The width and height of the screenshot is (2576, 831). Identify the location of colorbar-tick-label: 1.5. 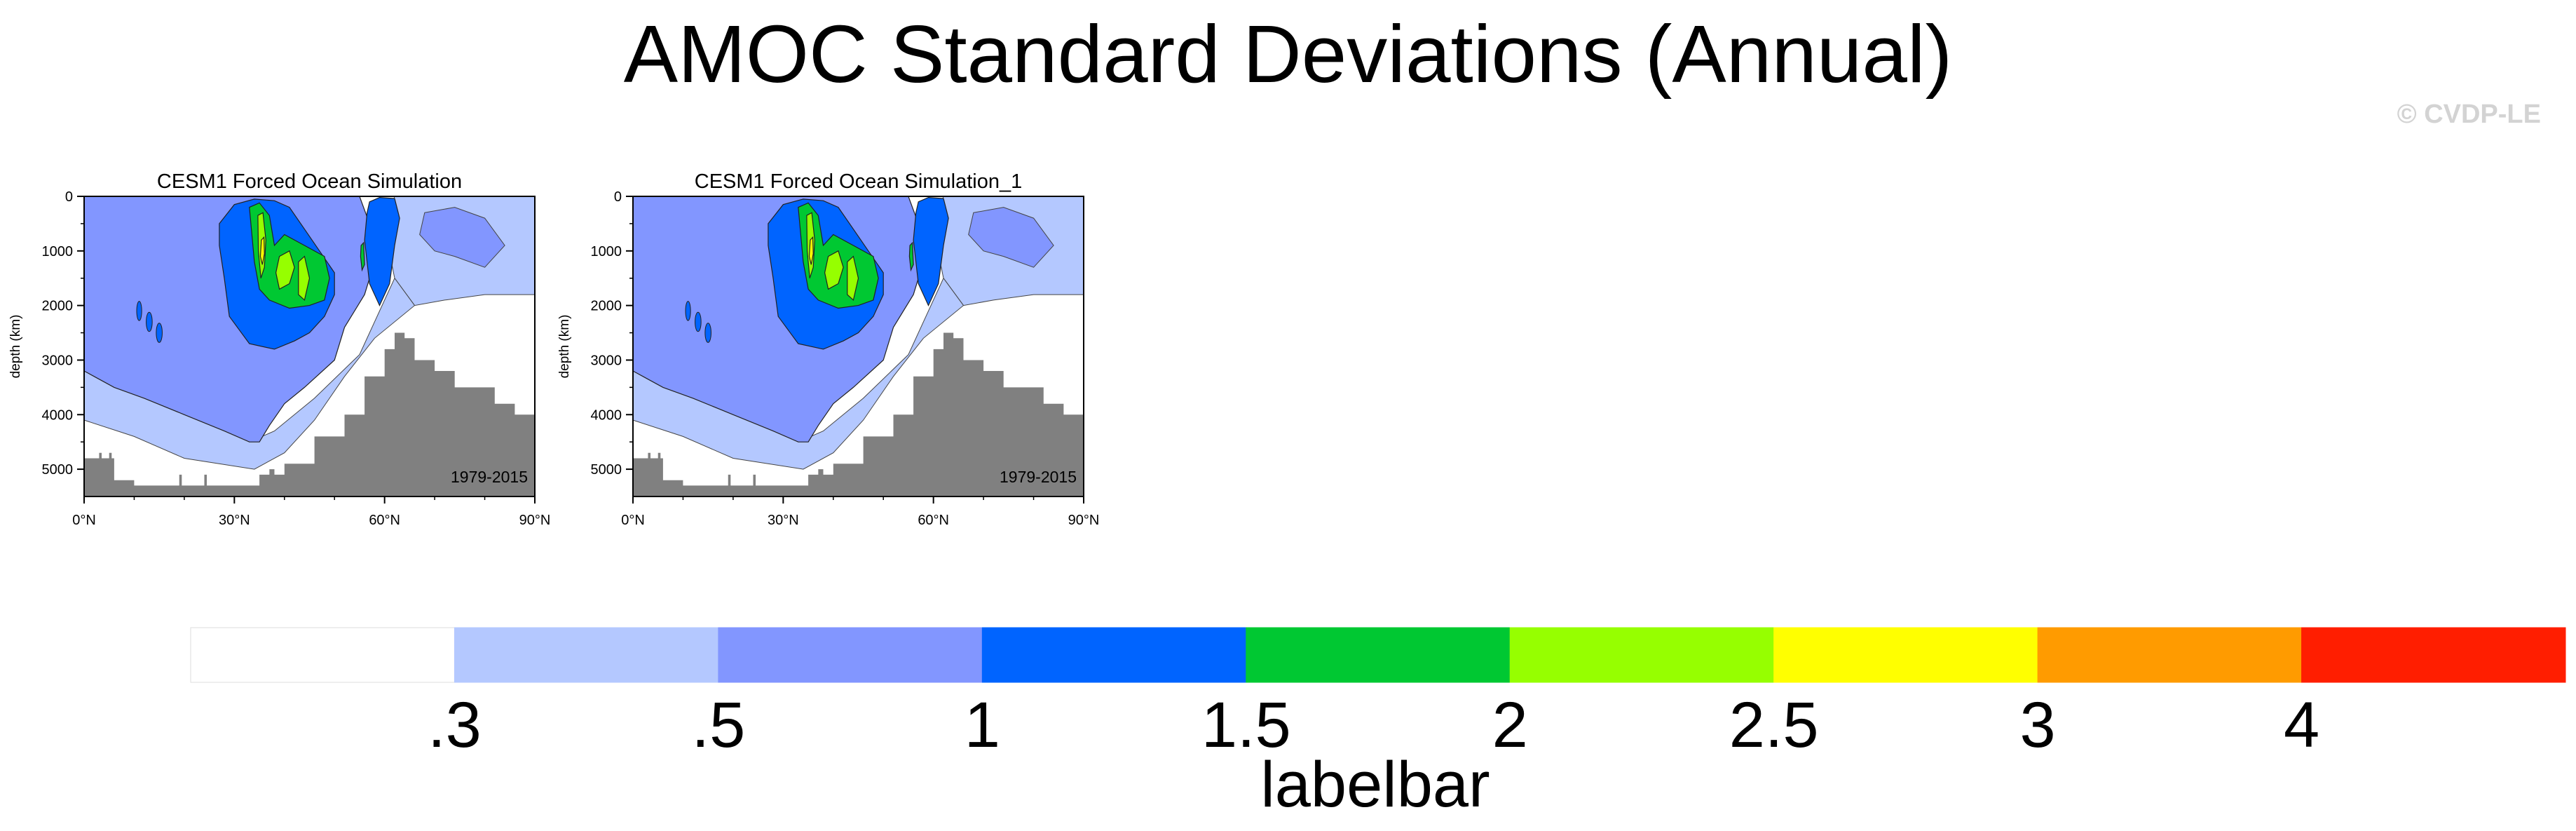
(1246, 725).